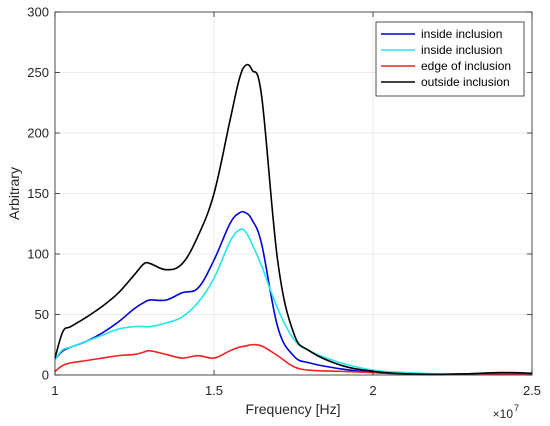 The height and width of the screenshot is (426, 550). I want to click on y-tick-labels: 0 50 100 150 200 250 300, so click(38, 194).